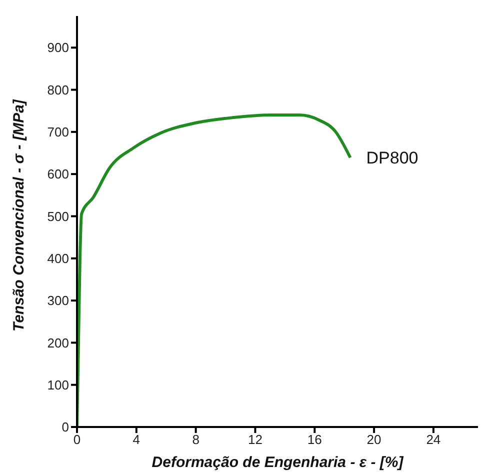 Image resolution: width=486 pixels, height=475 pixels. Describe the element at coordinates (58, 342) in the screenshot. I see `y-tick-label: 200` at that location.